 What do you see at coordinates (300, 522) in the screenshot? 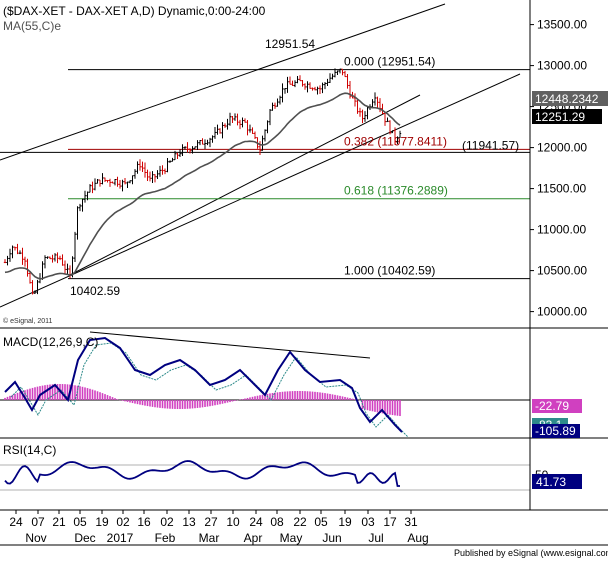
I see `time-tick-label: 22` at bounding box center [300, 522].